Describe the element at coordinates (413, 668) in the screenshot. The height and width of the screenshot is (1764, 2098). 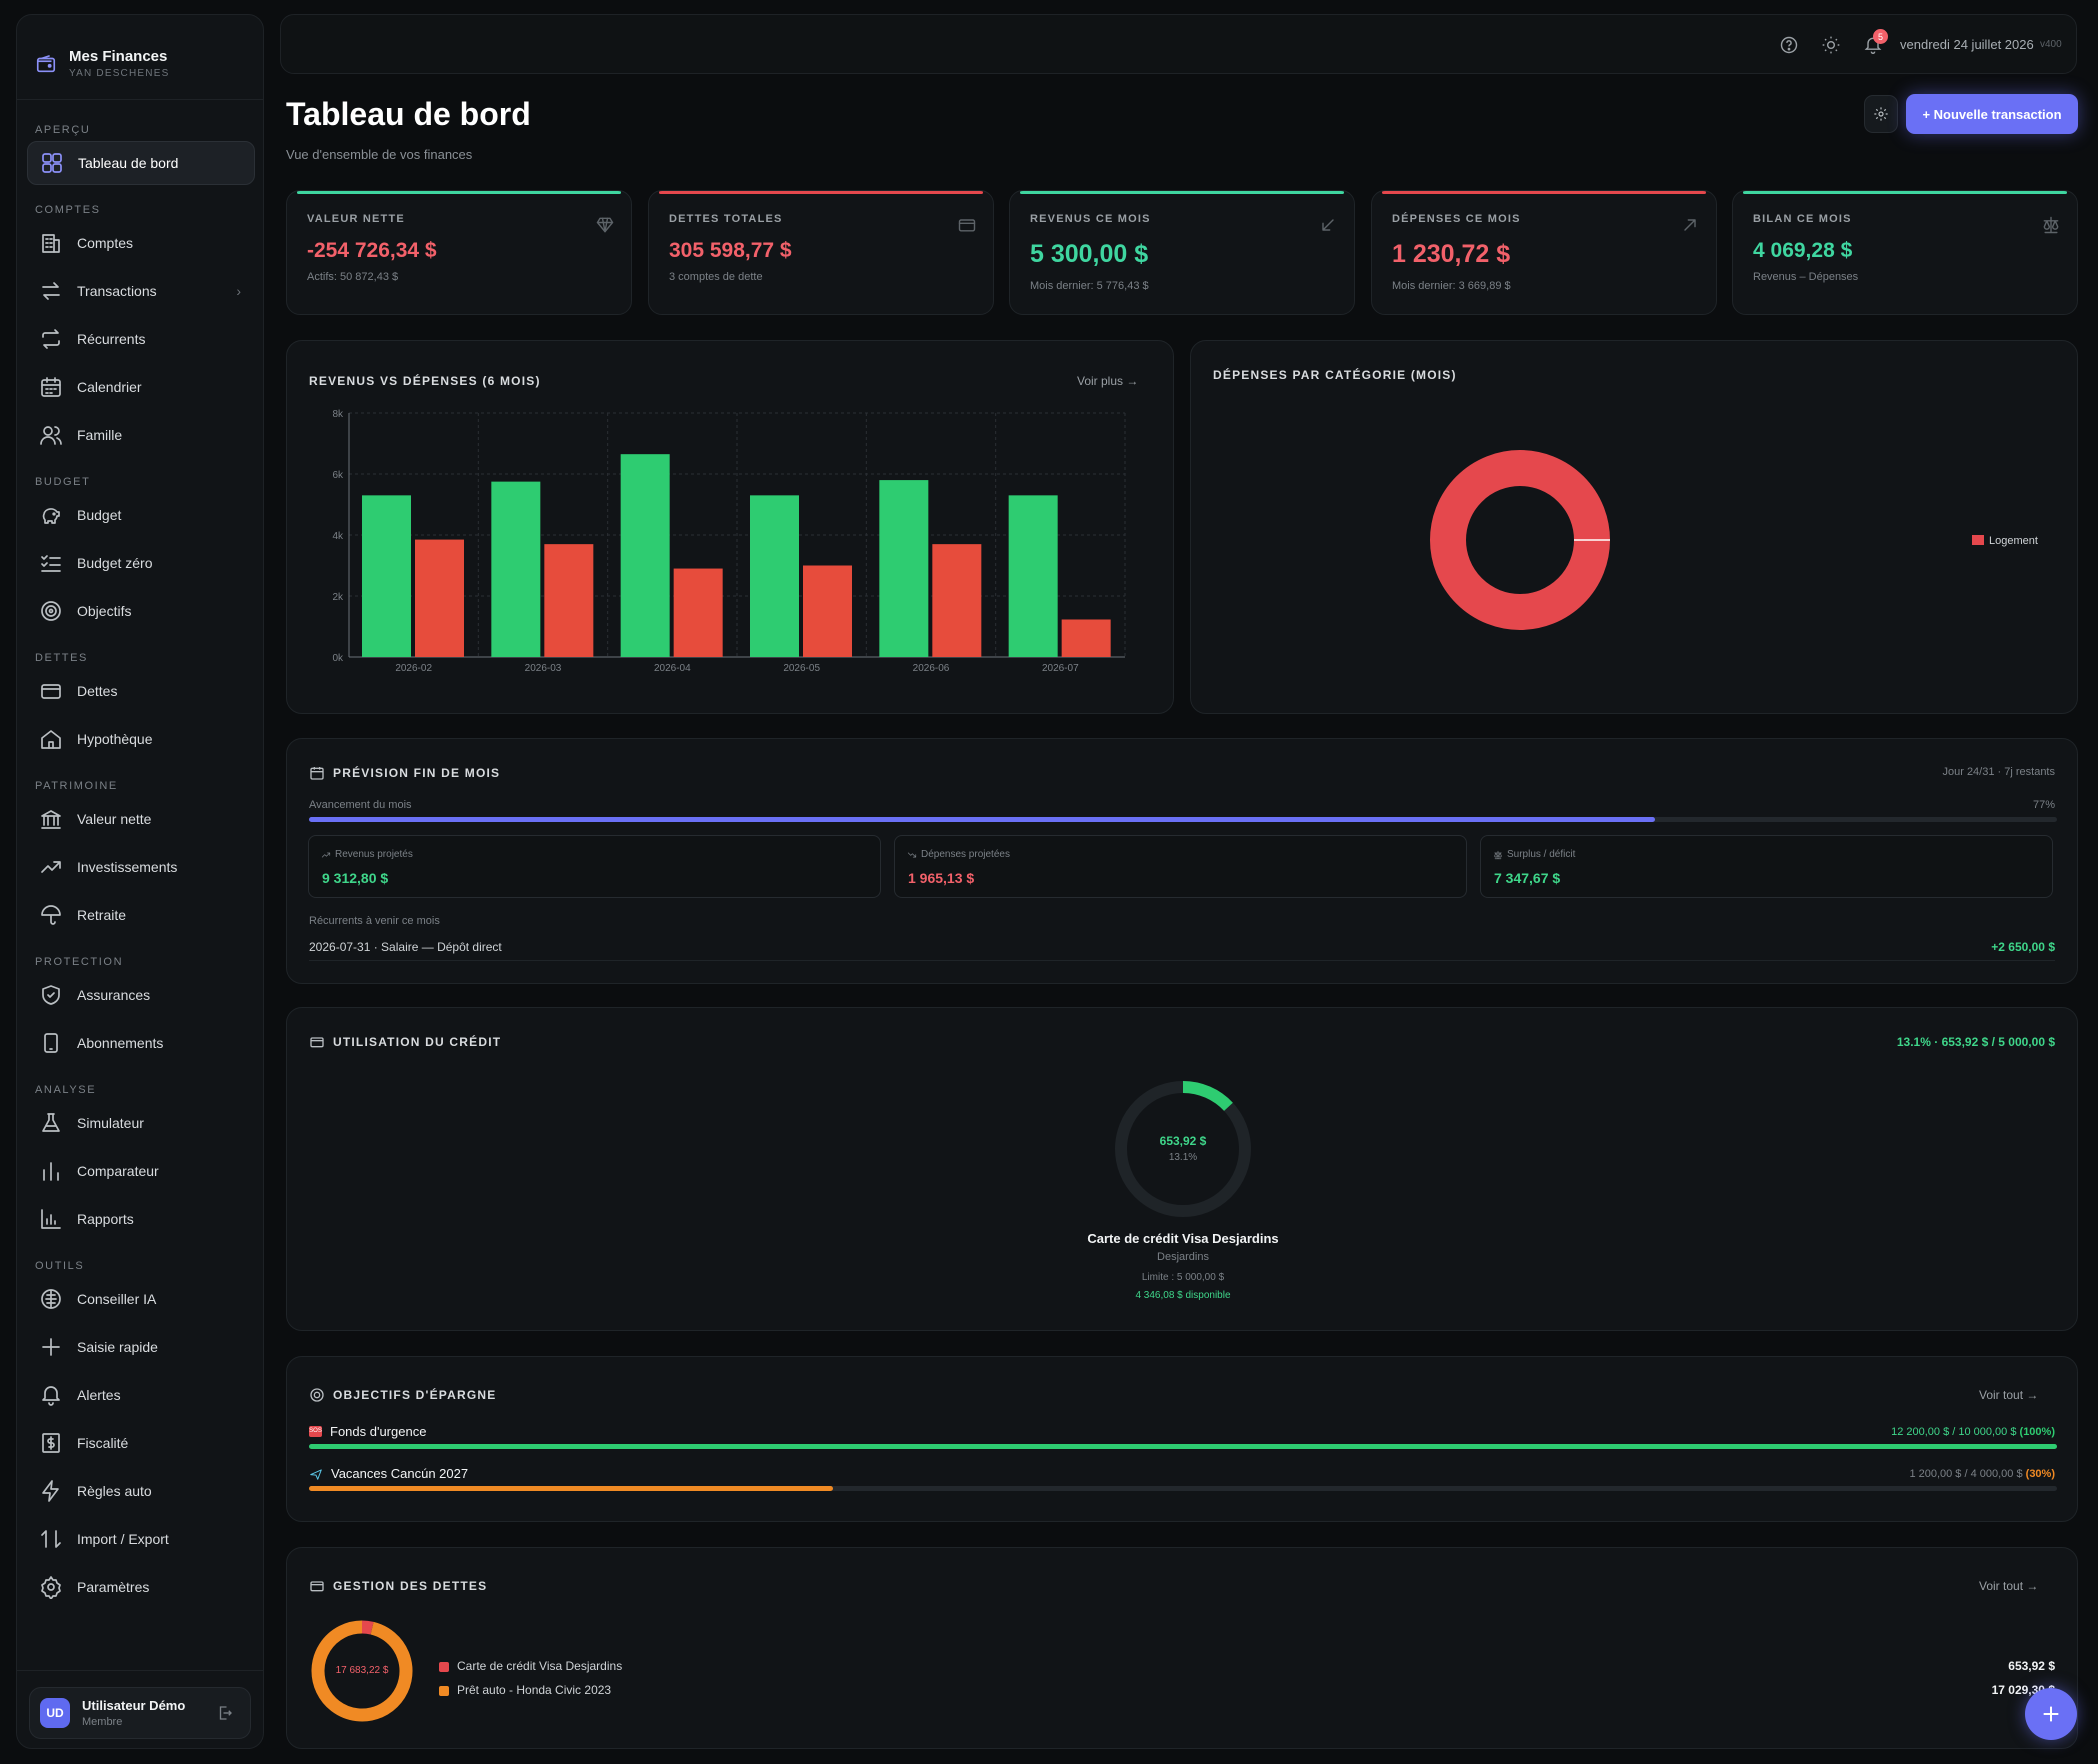
I see `x-tick-label: 2026-02` at that location.